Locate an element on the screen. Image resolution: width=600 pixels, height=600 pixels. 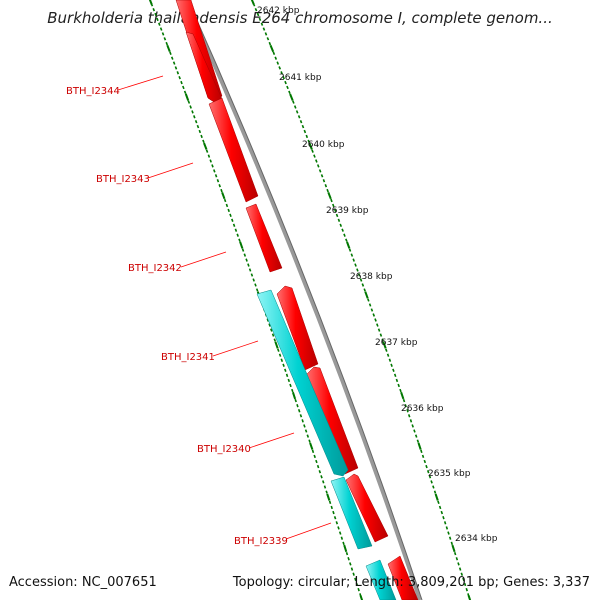
gene-bth-i2342 is located at coordinates (264, 238).